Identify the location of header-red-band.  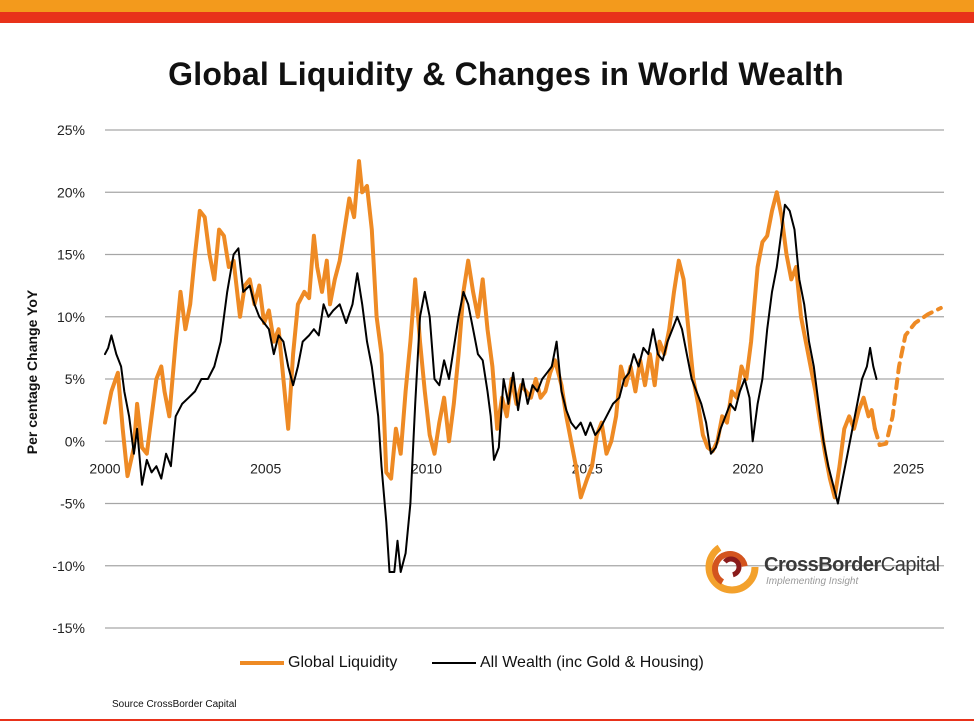
(487, 17).